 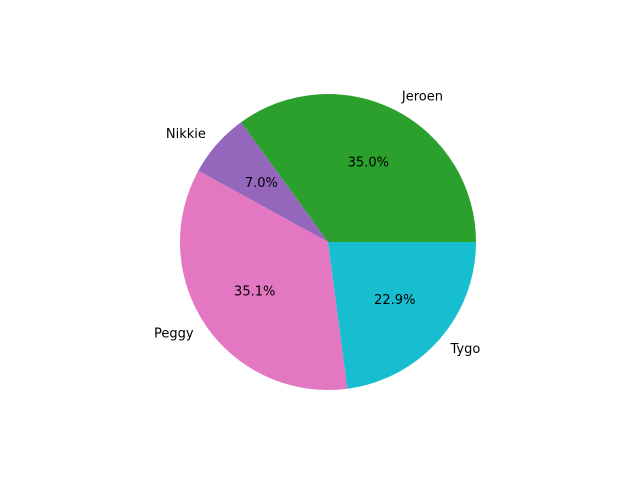 I want to click on slice-percent-jeroen: 35.0%, so click(x=368, y=162).